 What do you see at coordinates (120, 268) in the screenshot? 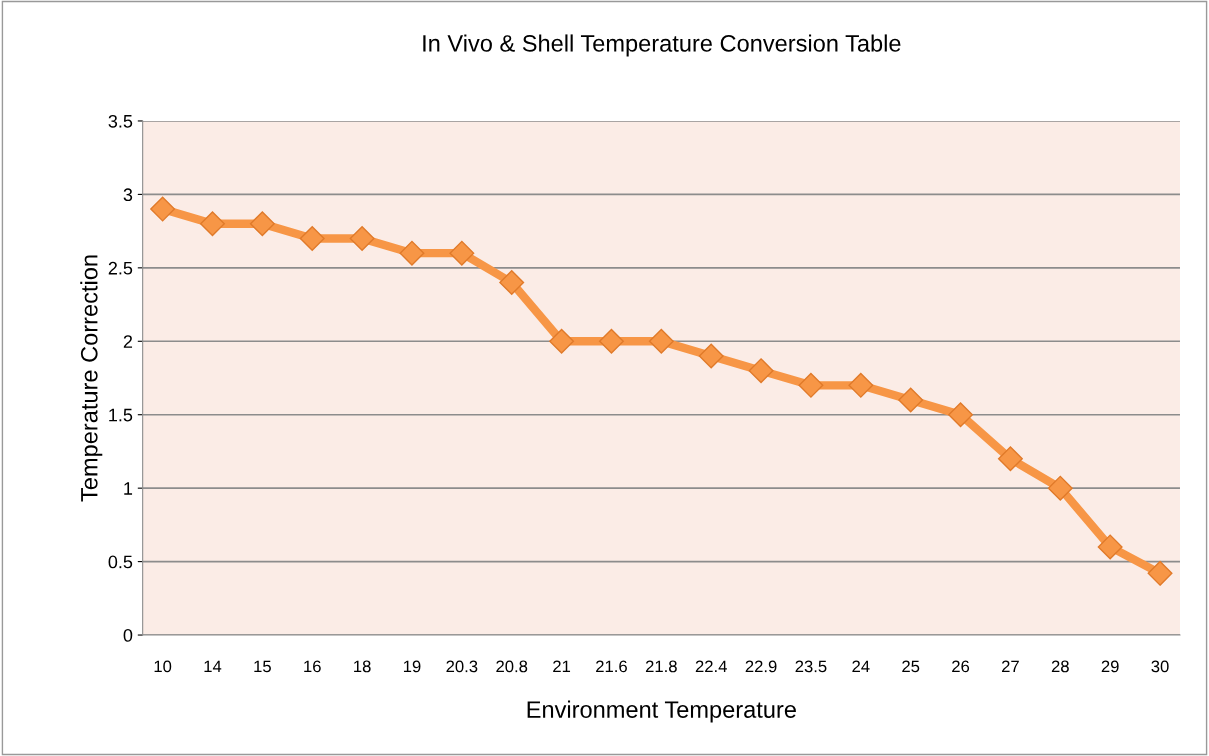
I see `y-tick-label: 2.5` at bounding box center [120, 268].